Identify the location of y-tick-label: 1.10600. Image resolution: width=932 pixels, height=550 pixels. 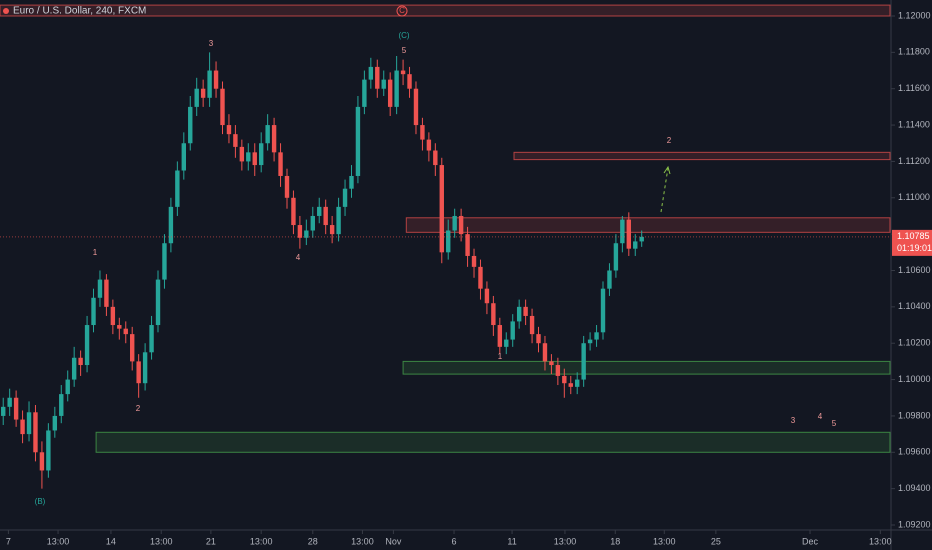
(914, 270).